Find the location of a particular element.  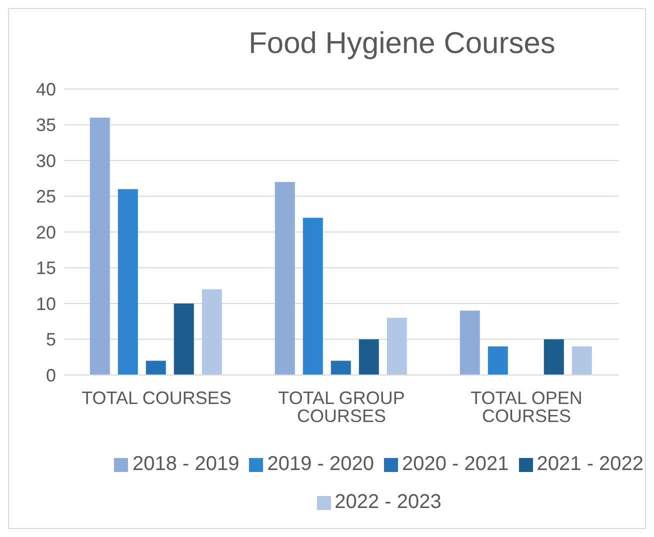

legend-label: 2022 - 2023 is located at coordinates (388, 502).